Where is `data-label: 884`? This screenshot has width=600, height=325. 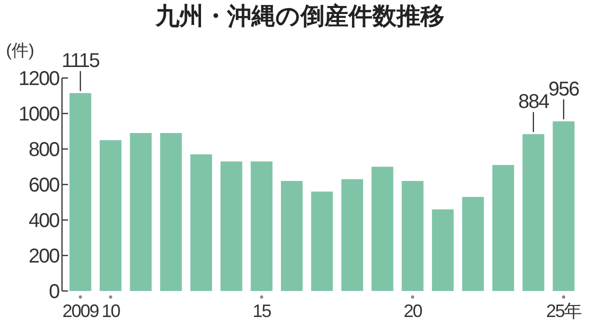 data-label: 884 is located at coordinates (534, 102).